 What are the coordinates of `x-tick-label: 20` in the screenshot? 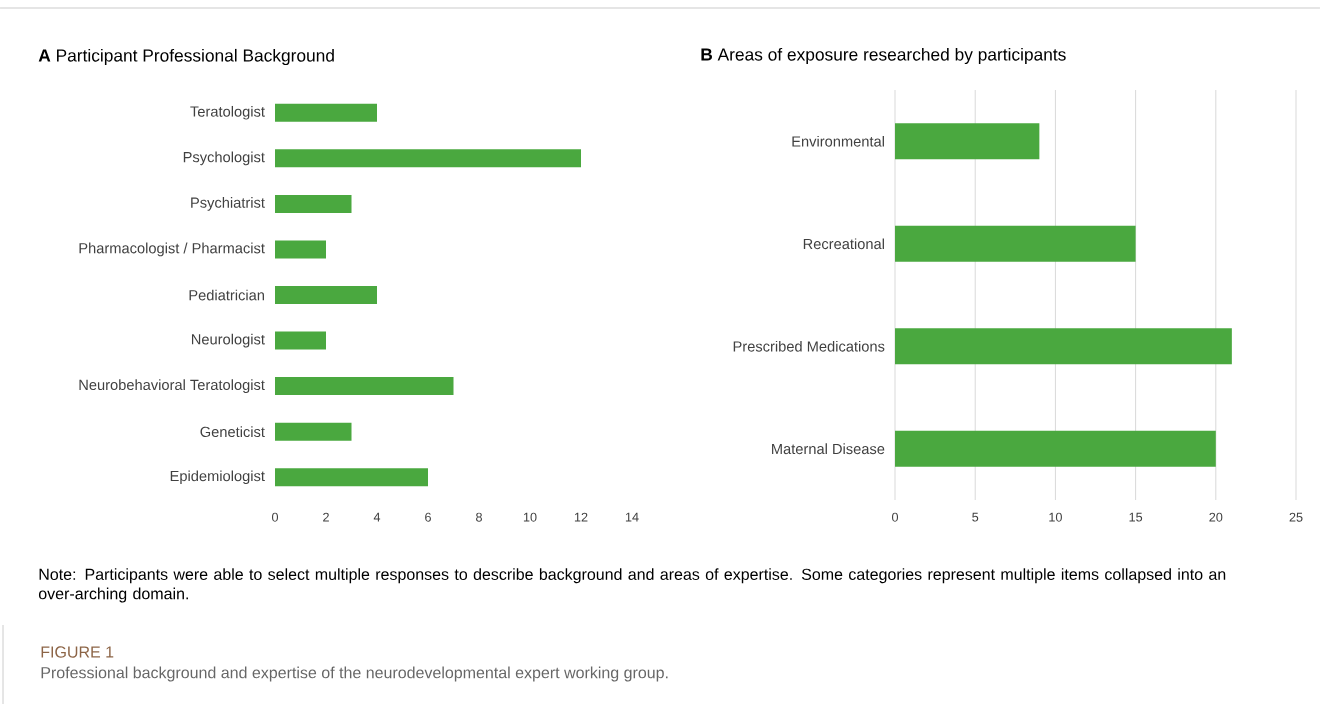 It's located at (1216, 517).